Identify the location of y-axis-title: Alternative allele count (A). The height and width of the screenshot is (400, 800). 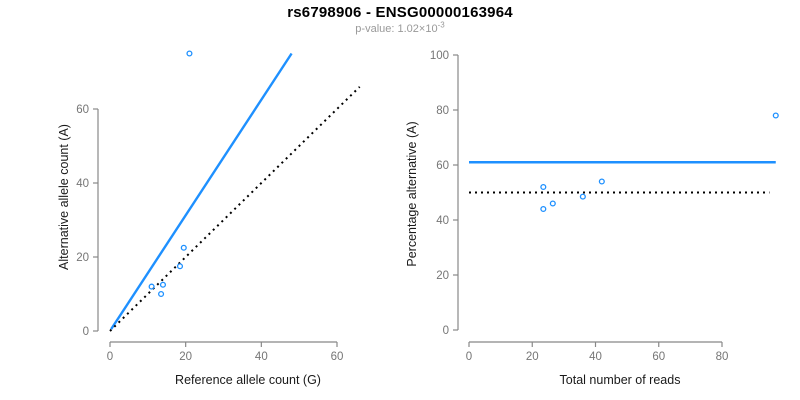
(64, 197).